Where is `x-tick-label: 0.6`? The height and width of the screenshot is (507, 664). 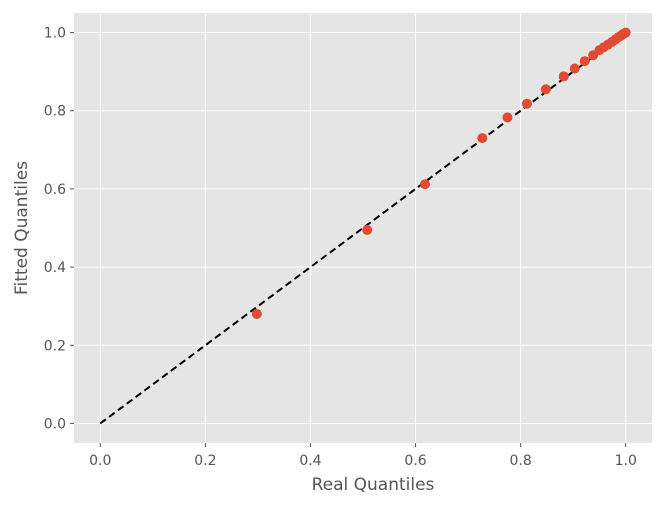
x-tick-label: 0.6 is located at coordinates (415, 461).